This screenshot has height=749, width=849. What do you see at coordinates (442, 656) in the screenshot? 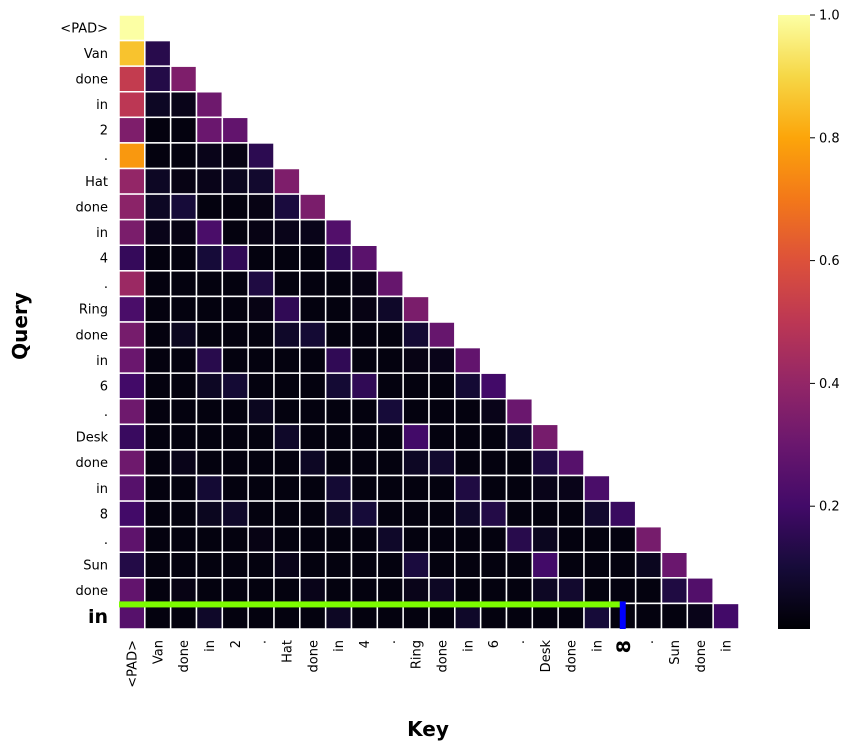
I see `x-tick-label: done` at bounding box center [442, 656].